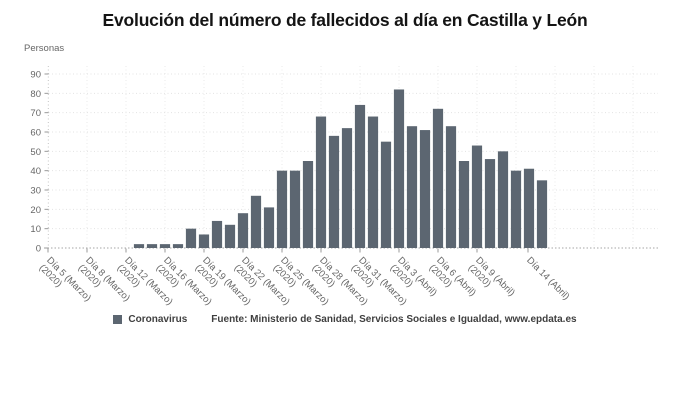 The image size is (690, 406). What do you see at coordinates (35, 171) in the screenshot?
I see `y-axis-tick-label: 40` at bounding box center [35, 171].